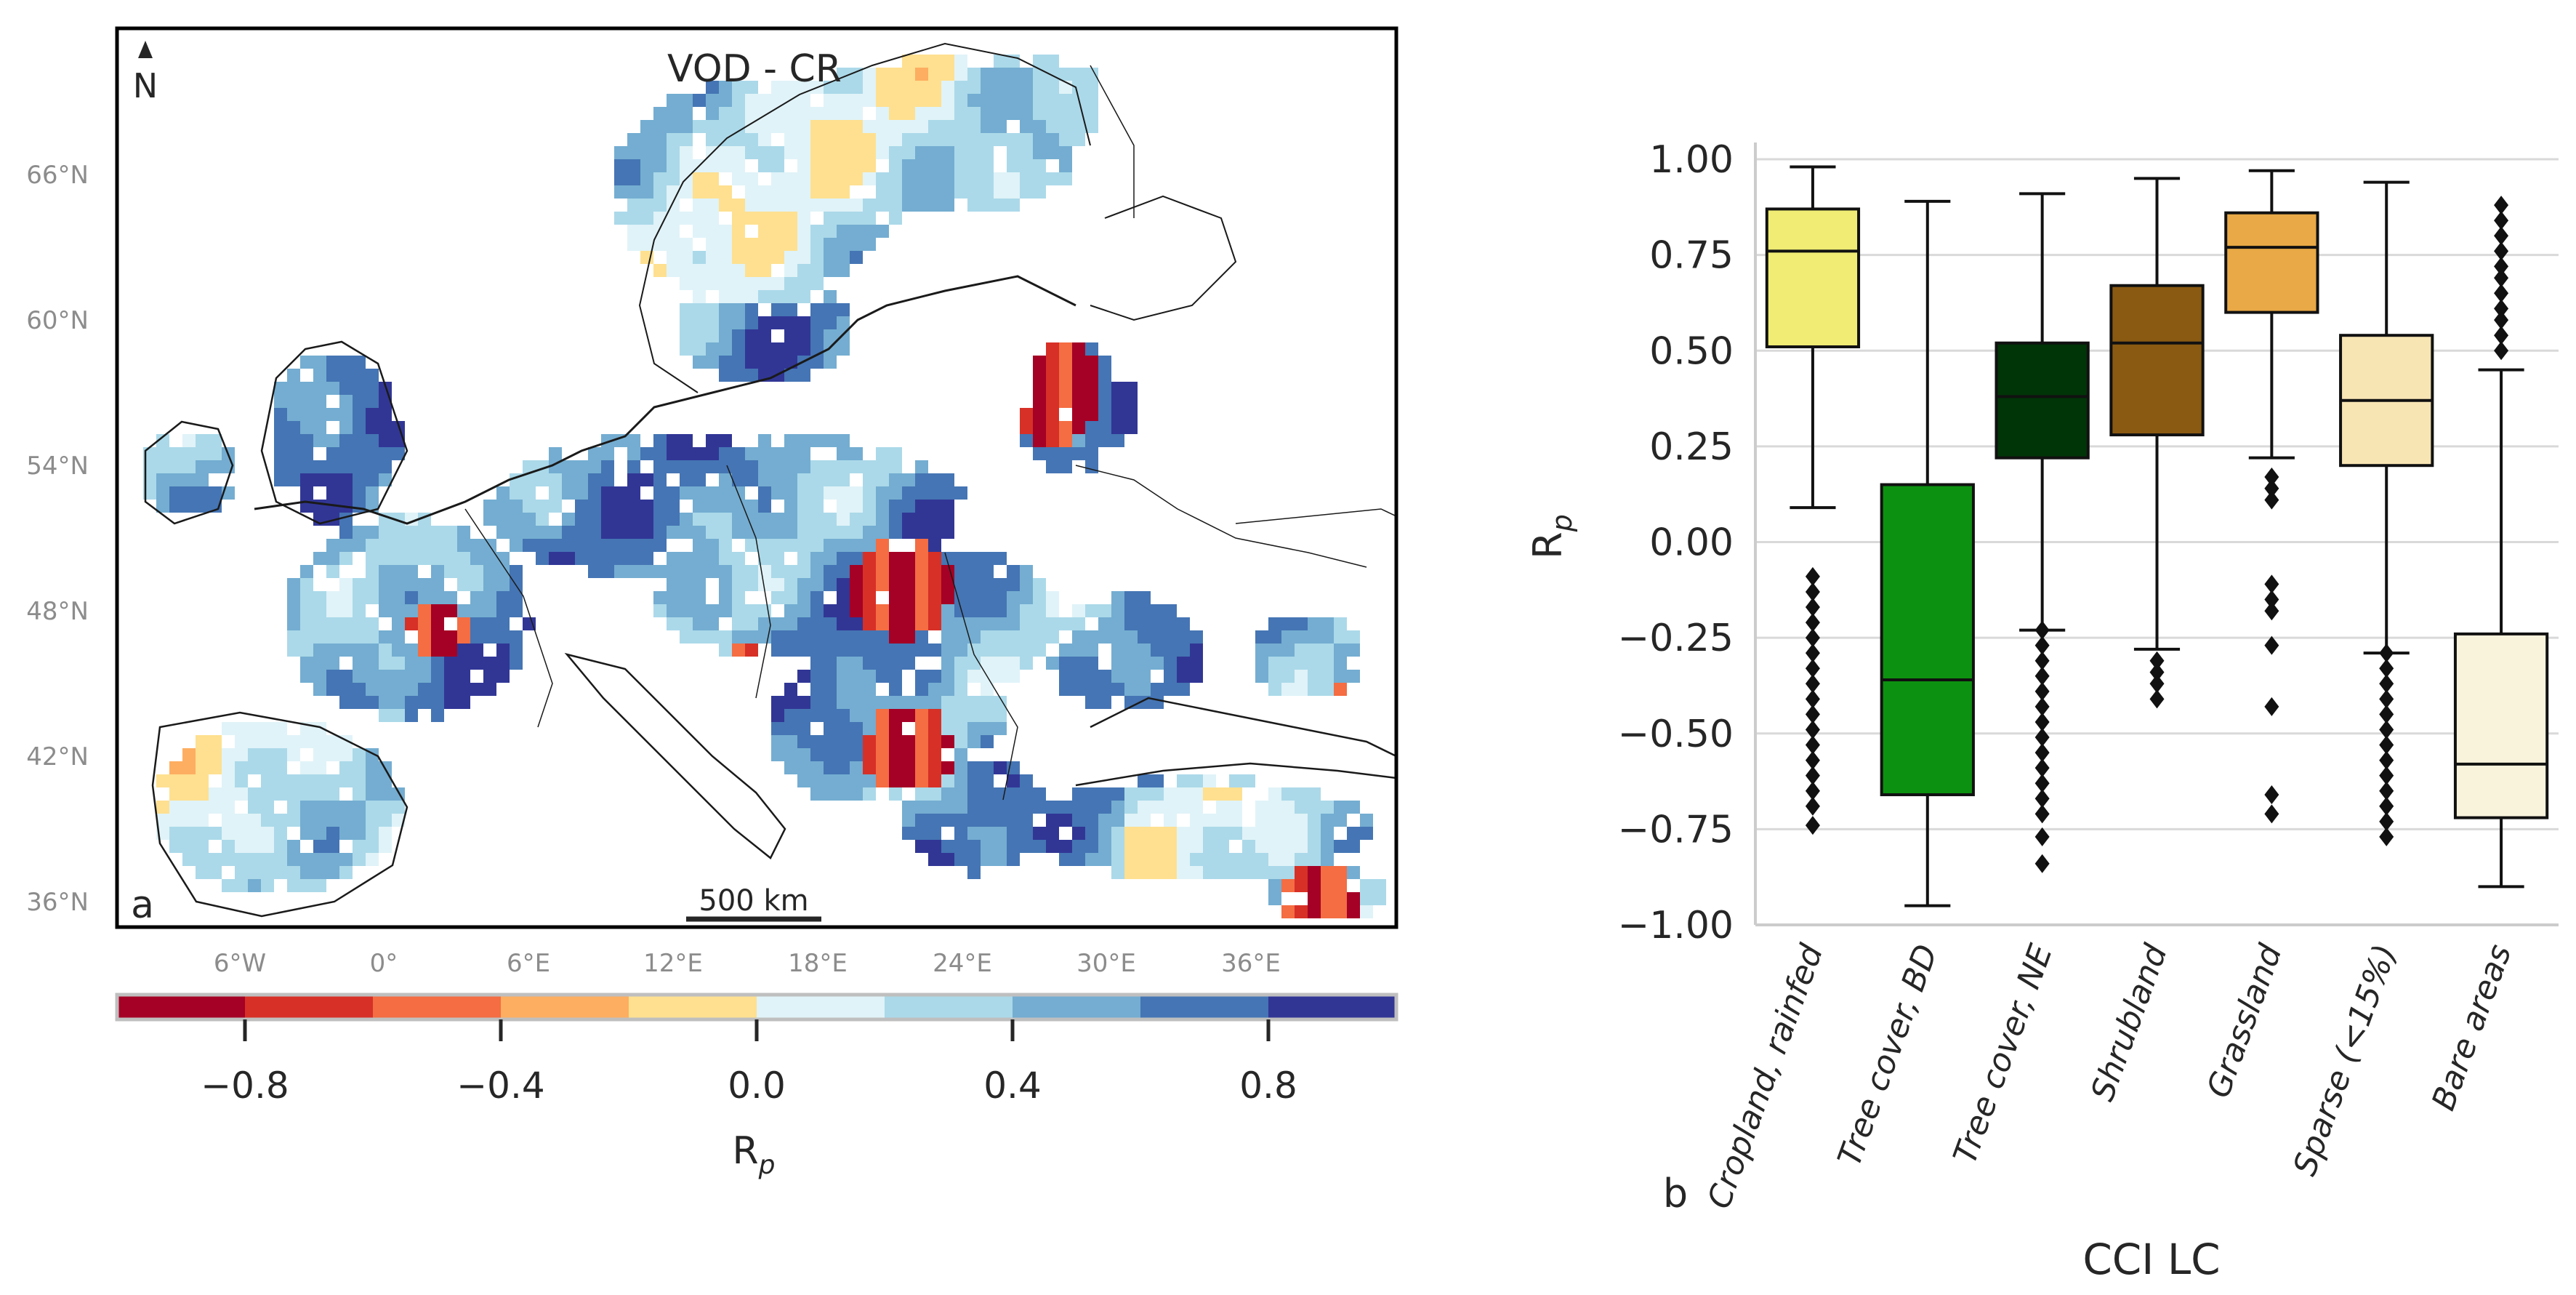  What do you see at coordinates (1562, 523) in the screenshot?
I see `y-axis-label-sub: p` at bounding box center [1562, 523].